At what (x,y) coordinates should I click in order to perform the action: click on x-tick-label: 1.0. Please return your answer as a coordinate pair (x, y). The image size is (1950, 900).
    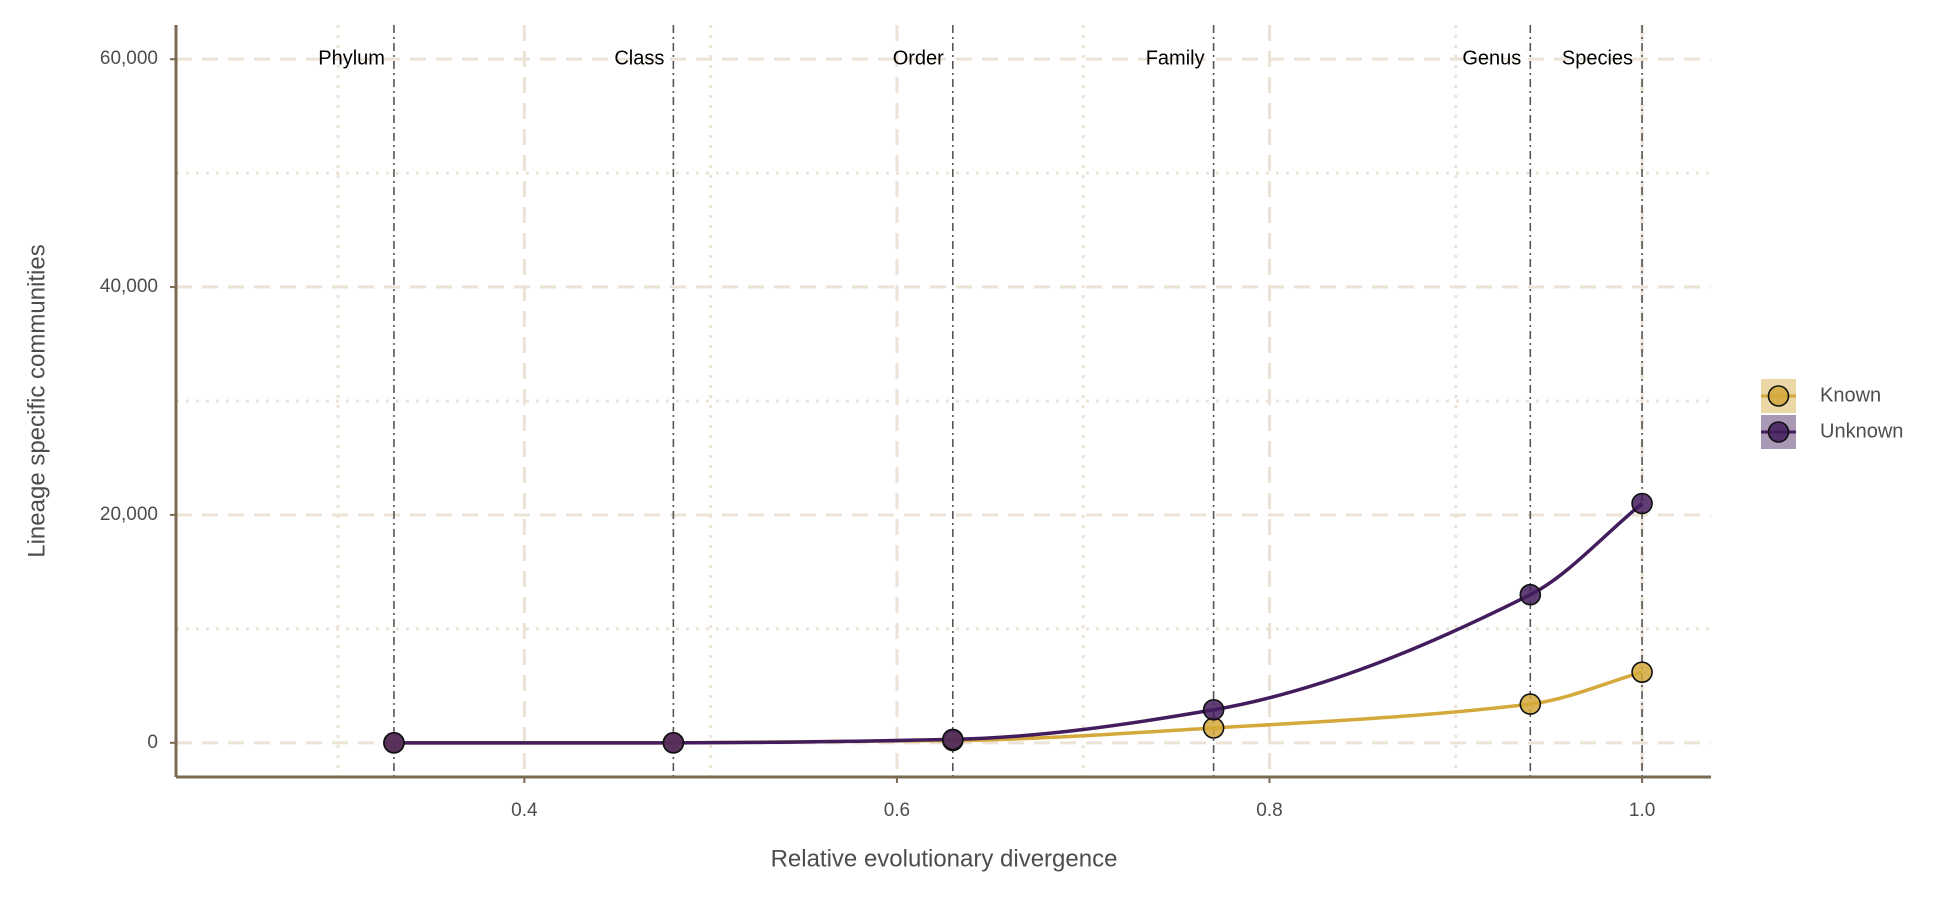
    Looking at the image, I should click on (1642, 810).